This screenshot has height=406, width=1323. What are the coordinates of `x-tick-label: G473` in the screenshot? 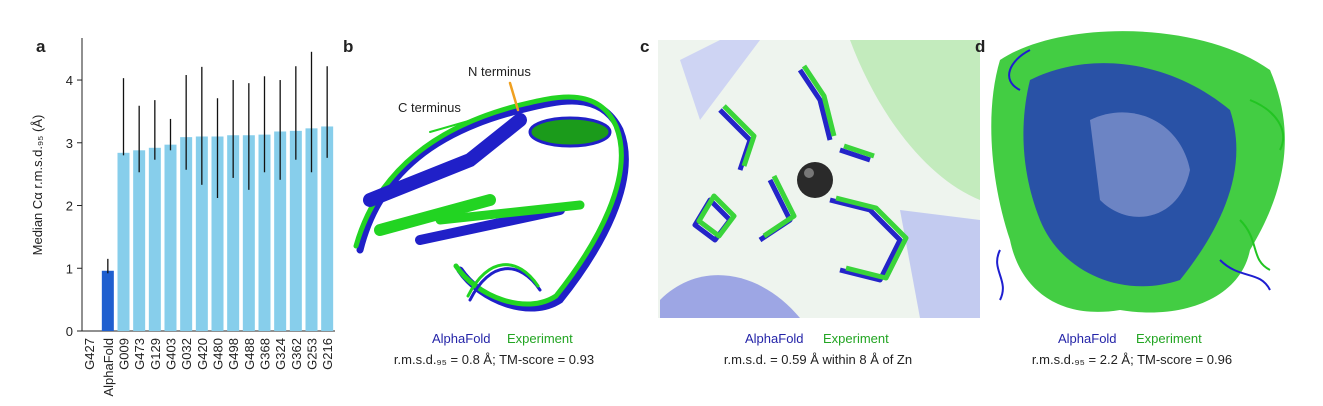 It's located at (139, 354).